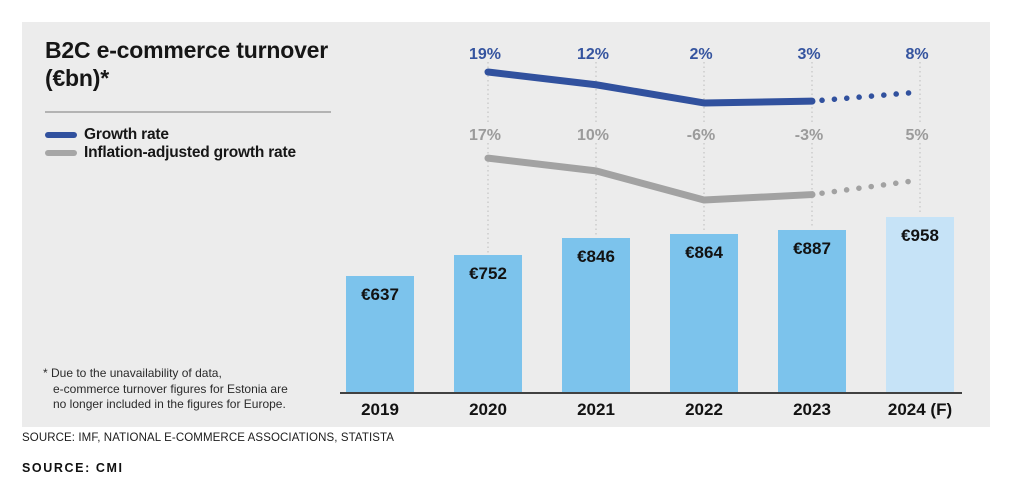  Describe the element at coordinates (488, 409) in the screenshot. I see `x-axis-label: 2020` at that location.